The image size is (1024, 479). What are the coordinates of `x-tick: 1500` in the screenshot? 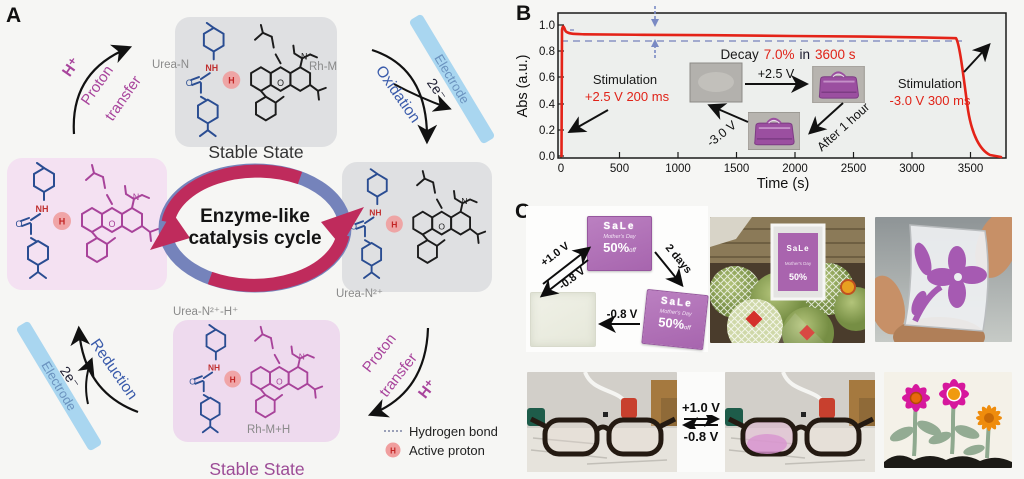 It's located at (737, 169).